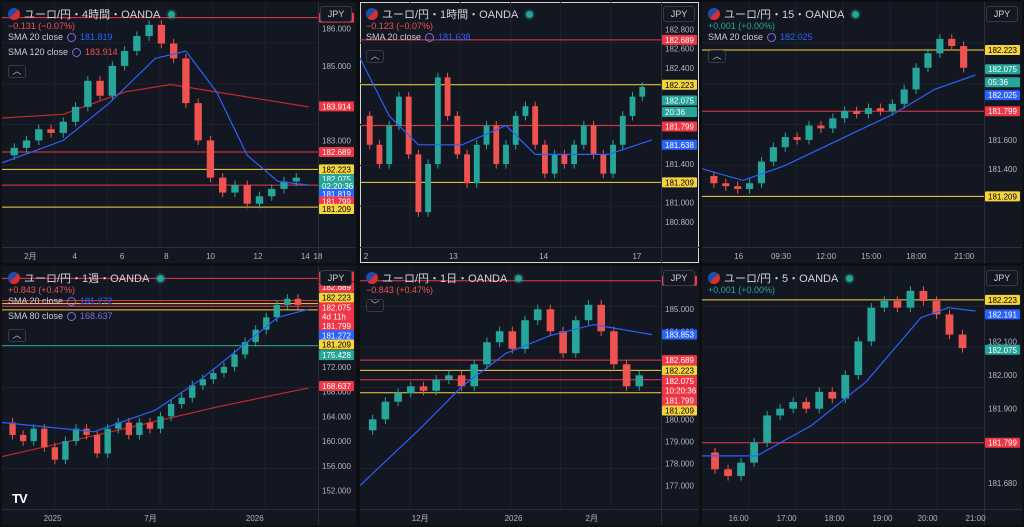  What do you see at coordinates (679, 49) in the screenshot?
I see `price-tick-label: 182.600` at bounding box center [679, 49].